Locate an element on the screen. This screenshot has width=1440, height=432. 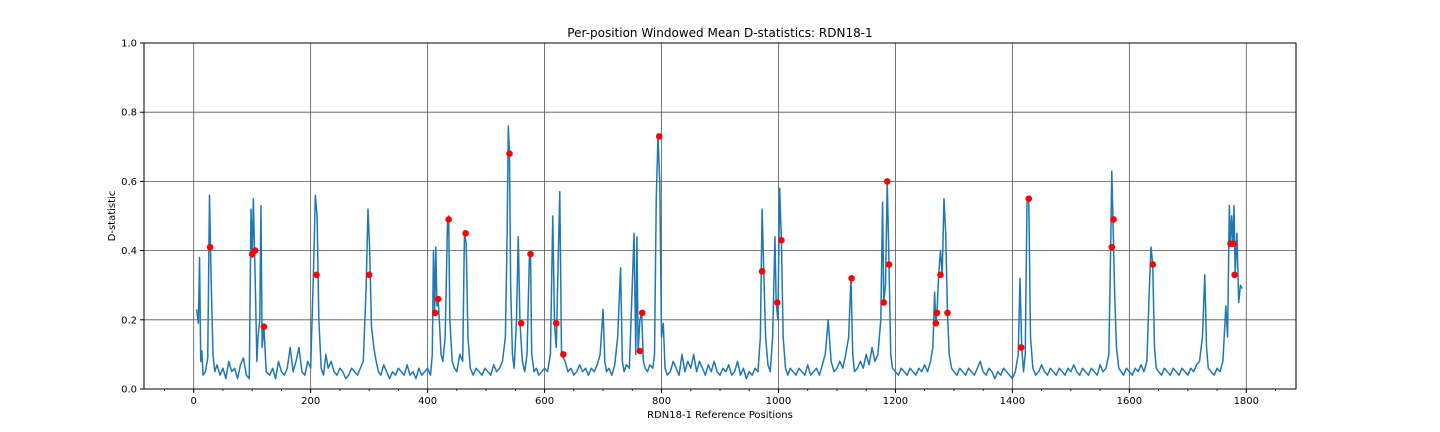
y-tick-label: 0.4 is located at coordinates (129, 251).